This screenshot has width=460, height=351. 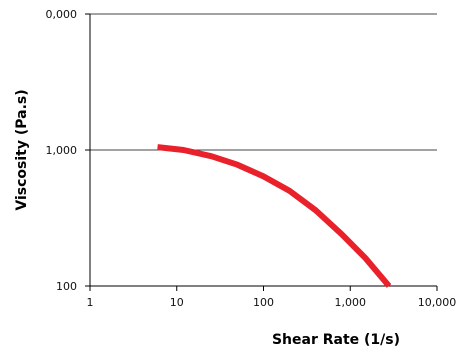 I want to click on y-axis-ticks: 100 1,000 0,000, so click(x=68, y=150).